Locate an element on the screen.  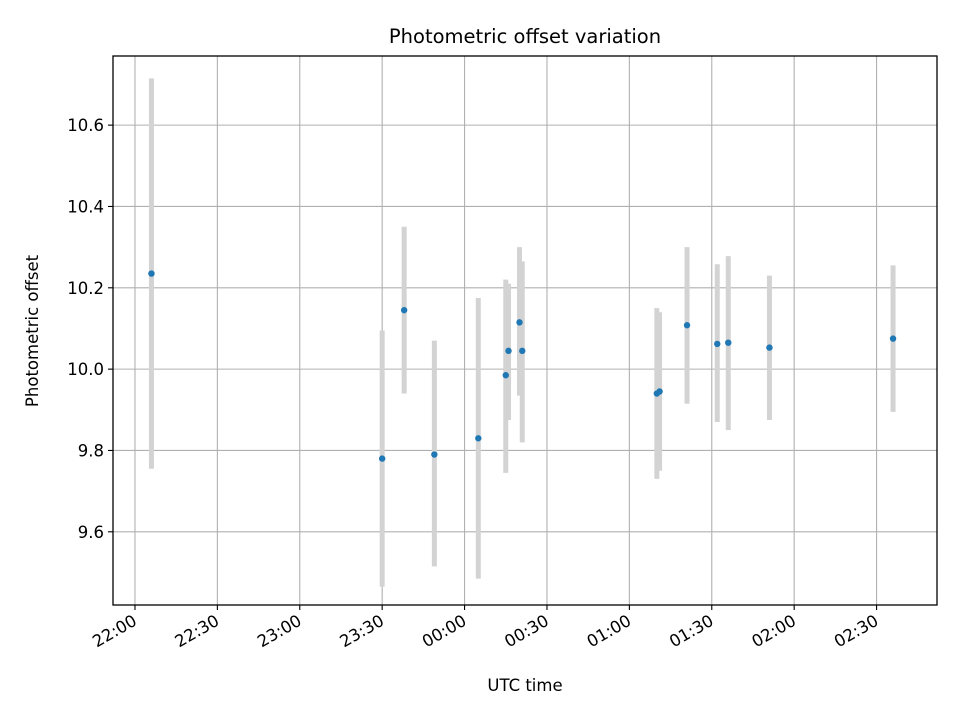
y-tick-label: 10.6 is located at coordinates (85, 125).